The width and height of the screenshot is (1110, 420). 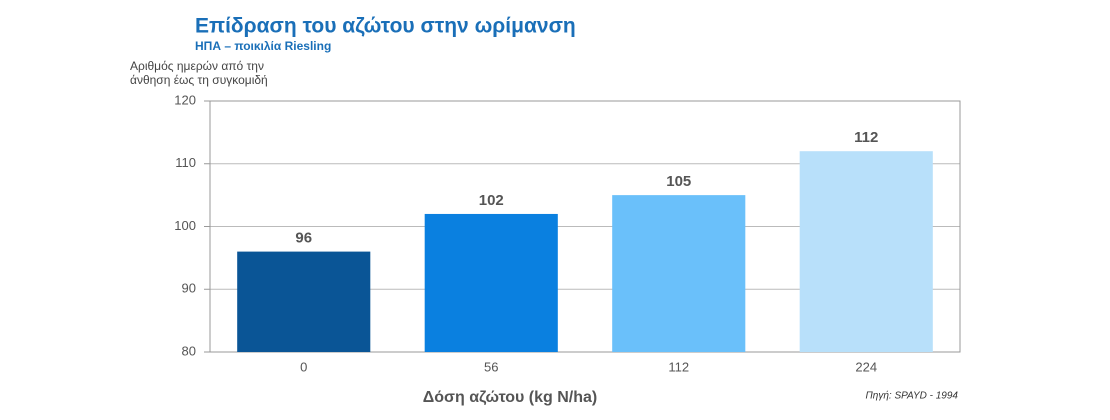 I want to click on x-tick-label: 224, so click(x=866, y=366).